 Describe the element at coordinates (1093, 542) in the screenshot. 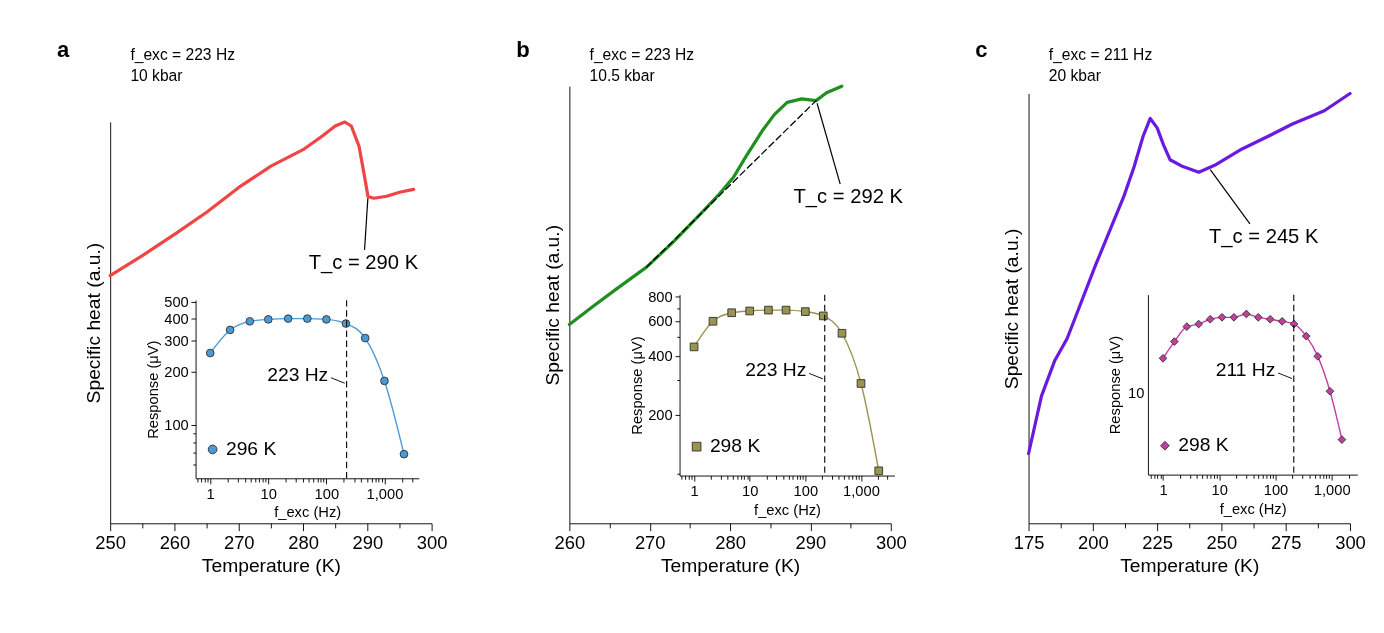

I see `x-tick-label: 200` at that location.